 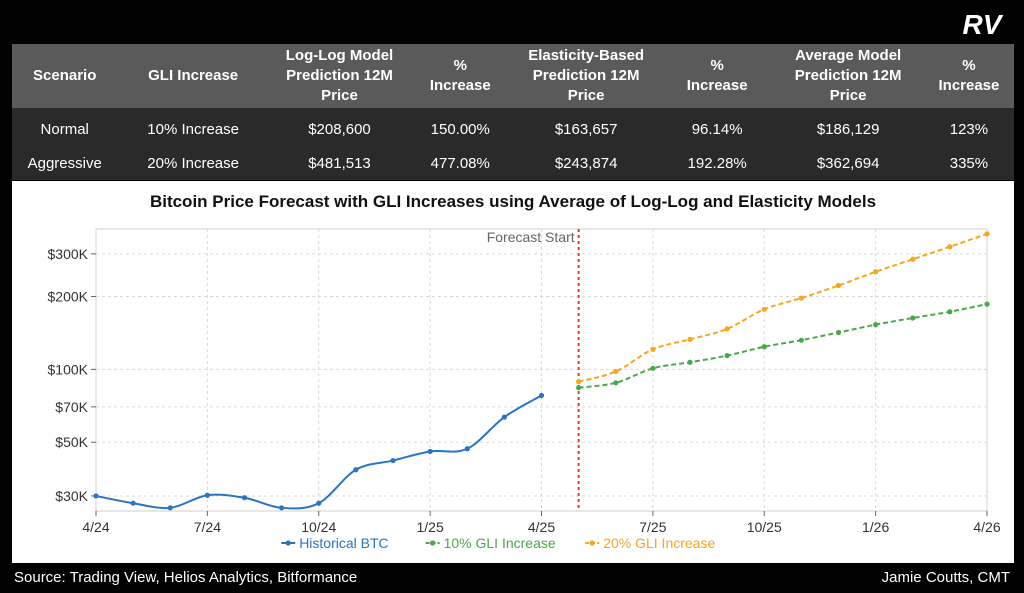 What do you see at coordinates (531, 237) in the screenshot?
I see `forecast-start-label: Forecast Start` at bounding box center [531, 237].